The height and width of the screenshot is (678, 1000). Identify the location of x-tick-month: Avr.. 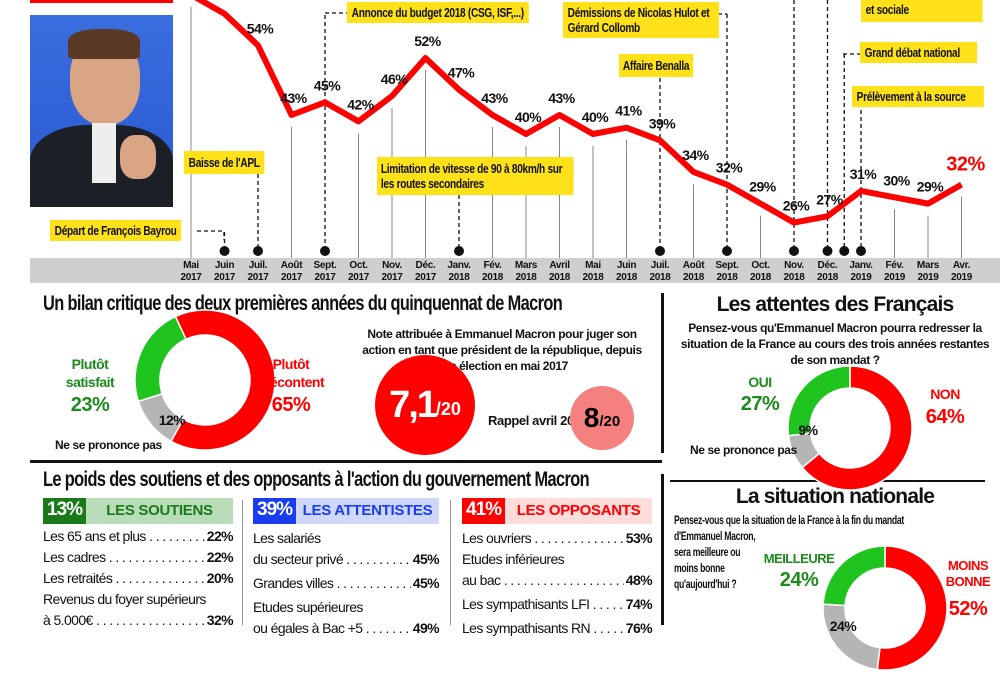
(962, 265).